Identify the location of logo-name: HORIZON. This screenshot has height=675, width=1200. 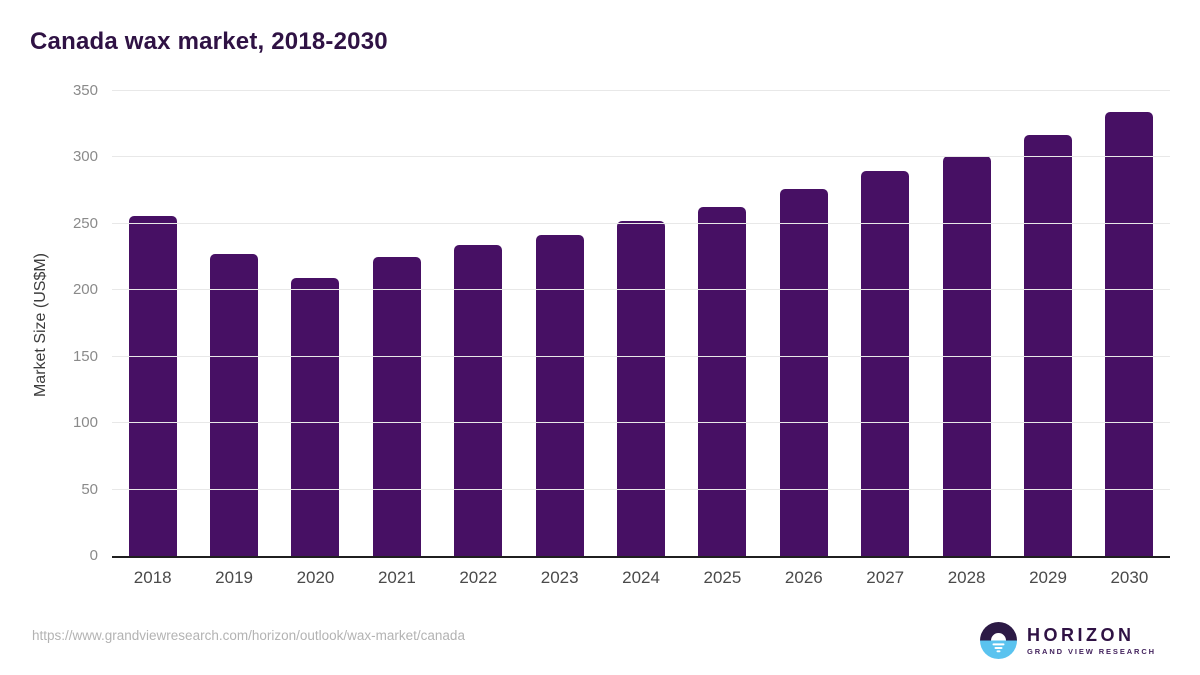
(1080, 634).